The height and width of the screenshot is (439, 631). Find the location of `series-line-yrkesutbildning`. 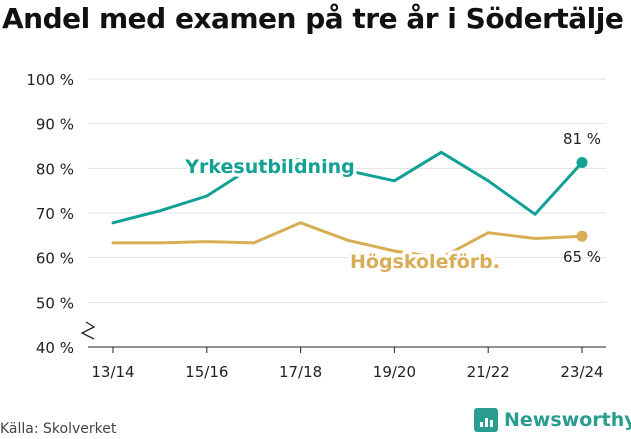

series-line-yrkesutbildning is located at coordinates (347, 187).